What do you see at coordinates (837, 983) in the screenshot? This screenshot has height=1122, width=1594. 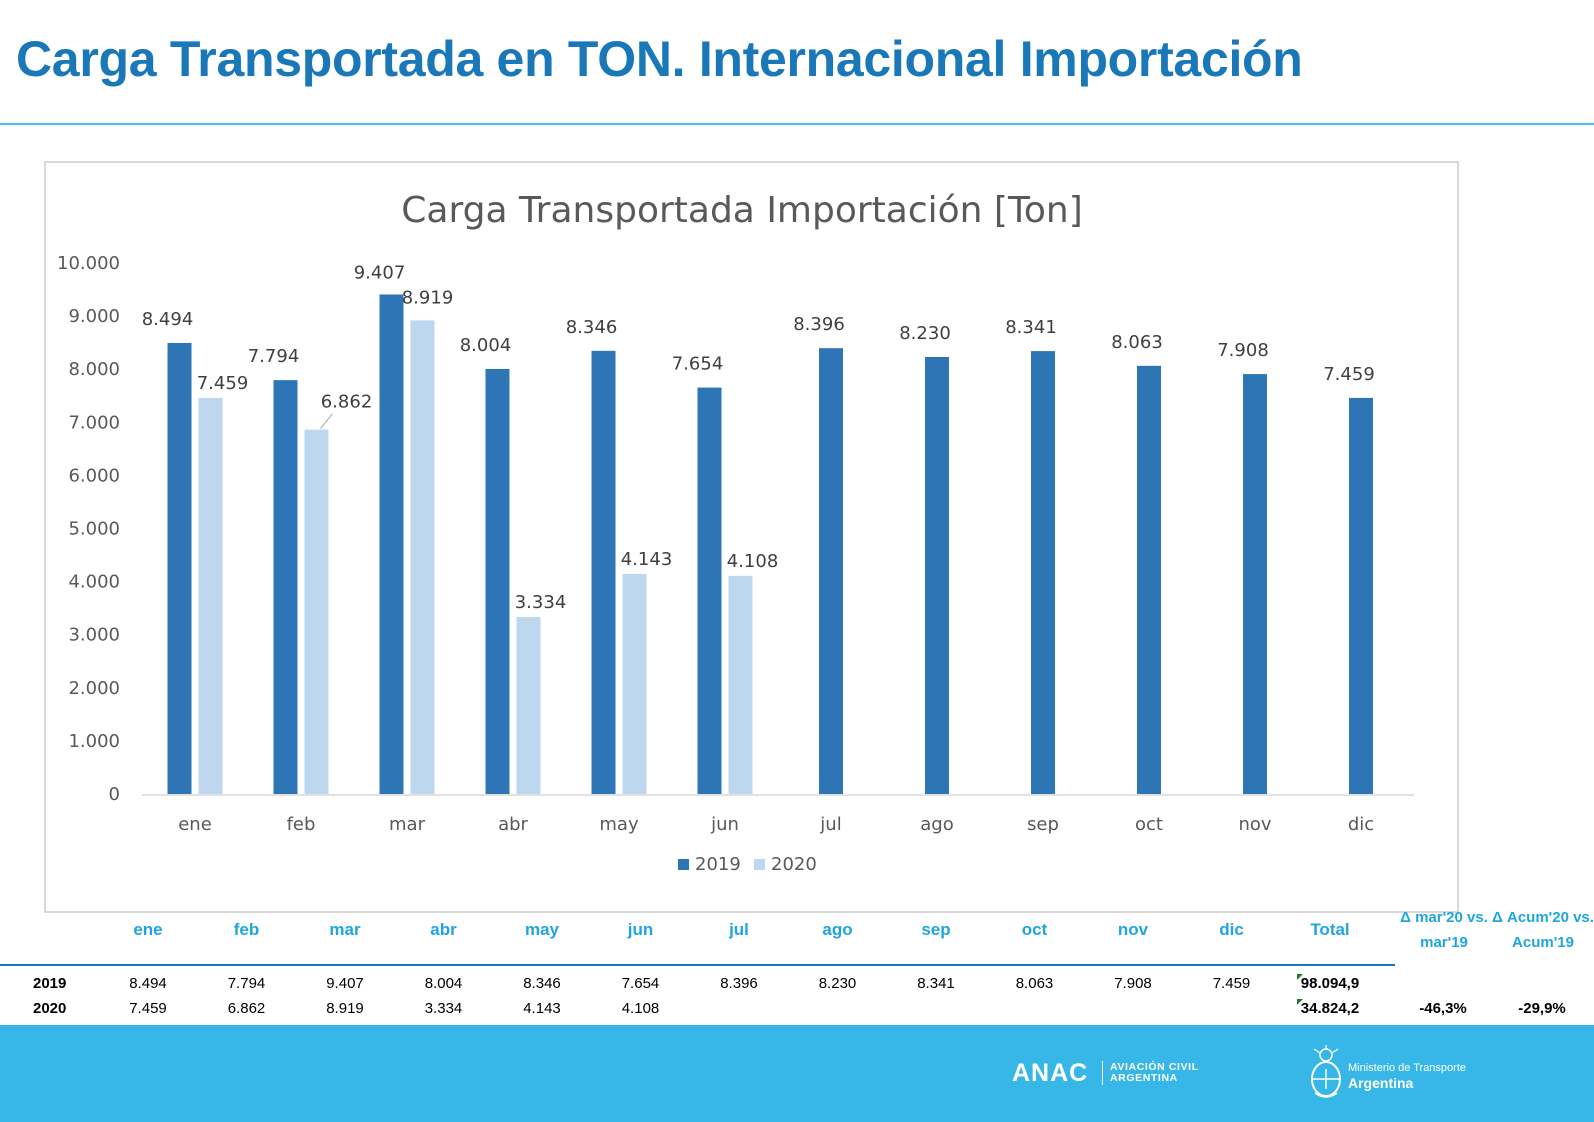 I see `table-cell: 8.230` at bounding box center [837, 983].